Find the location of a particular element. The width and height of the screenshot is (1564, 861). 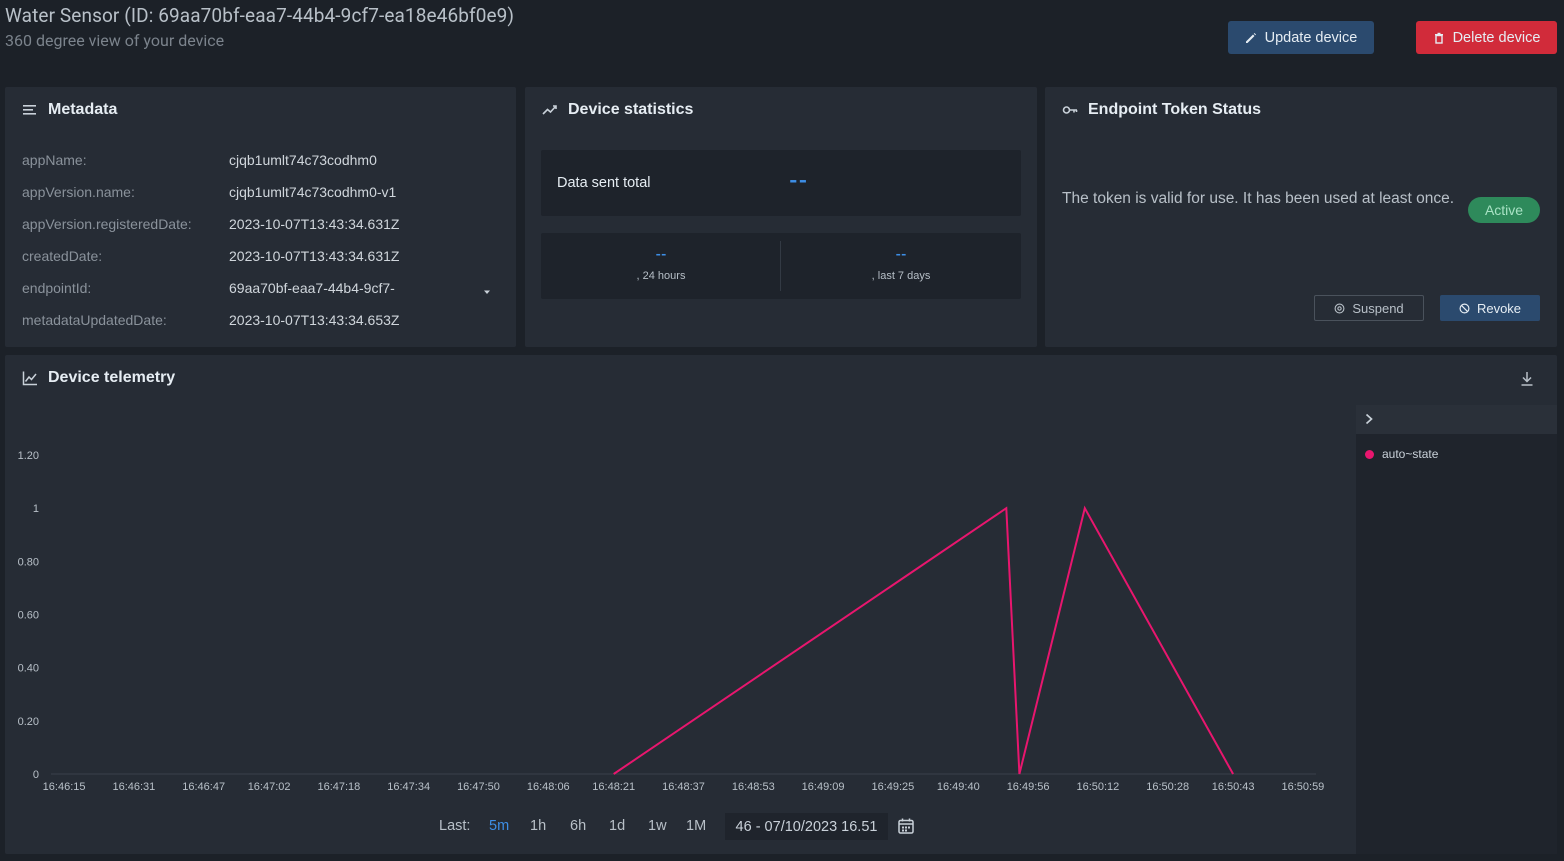

metadata-key: appName: is located at coordinates (54, 160).